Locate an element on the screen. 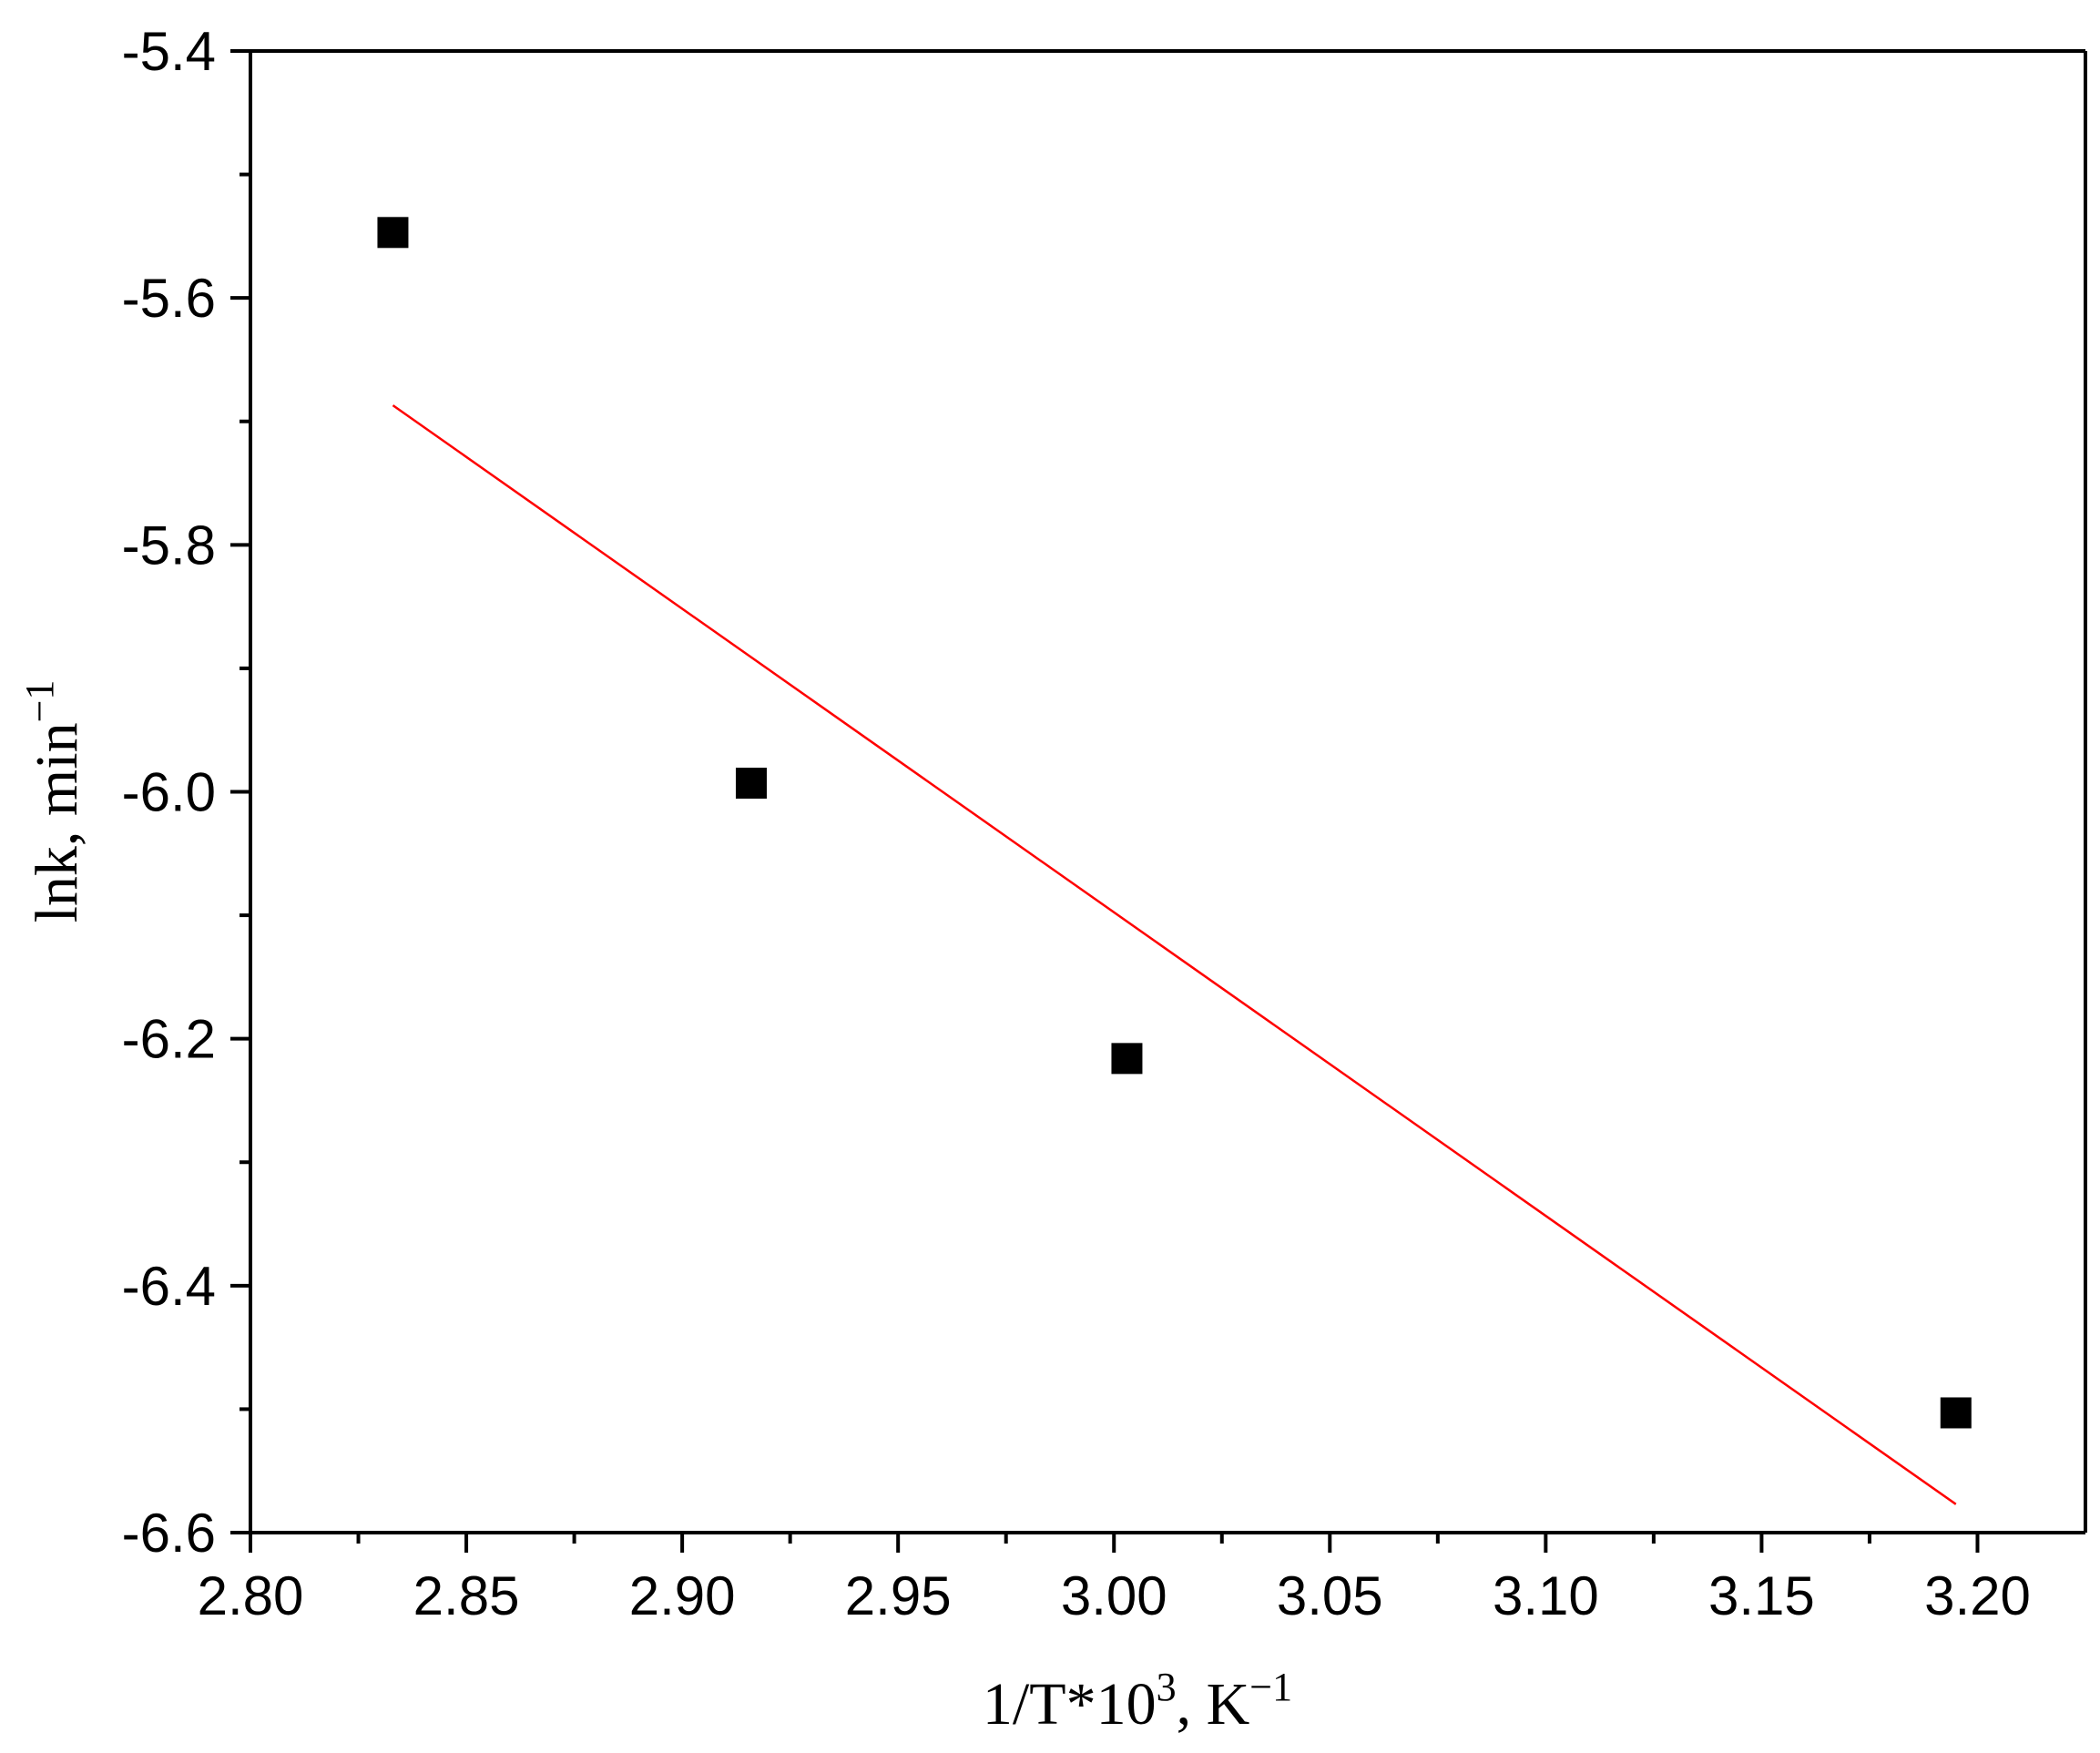 Image resolution: width=2100 pixels, height=1753 pixels. y-axis-ticks: -5.4 -5.6 -5.8 -6.0 -6.2 -6.4 -6.6 is located at coordinates (186, 792).